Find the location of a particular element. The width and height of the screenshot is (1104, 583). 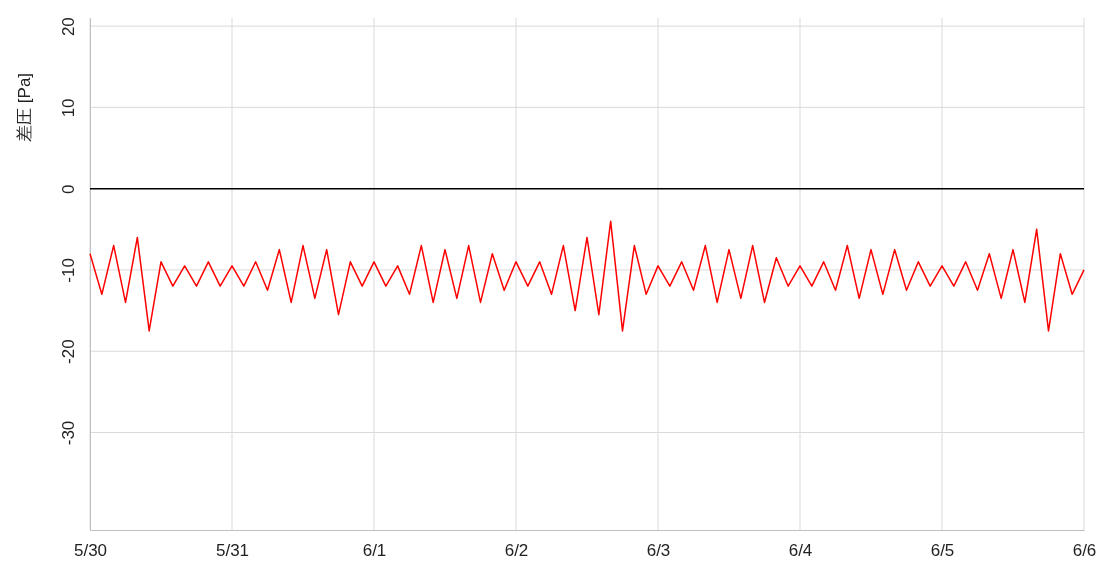

x-tick-label: 6/4 is located at coordinates (800, 551).